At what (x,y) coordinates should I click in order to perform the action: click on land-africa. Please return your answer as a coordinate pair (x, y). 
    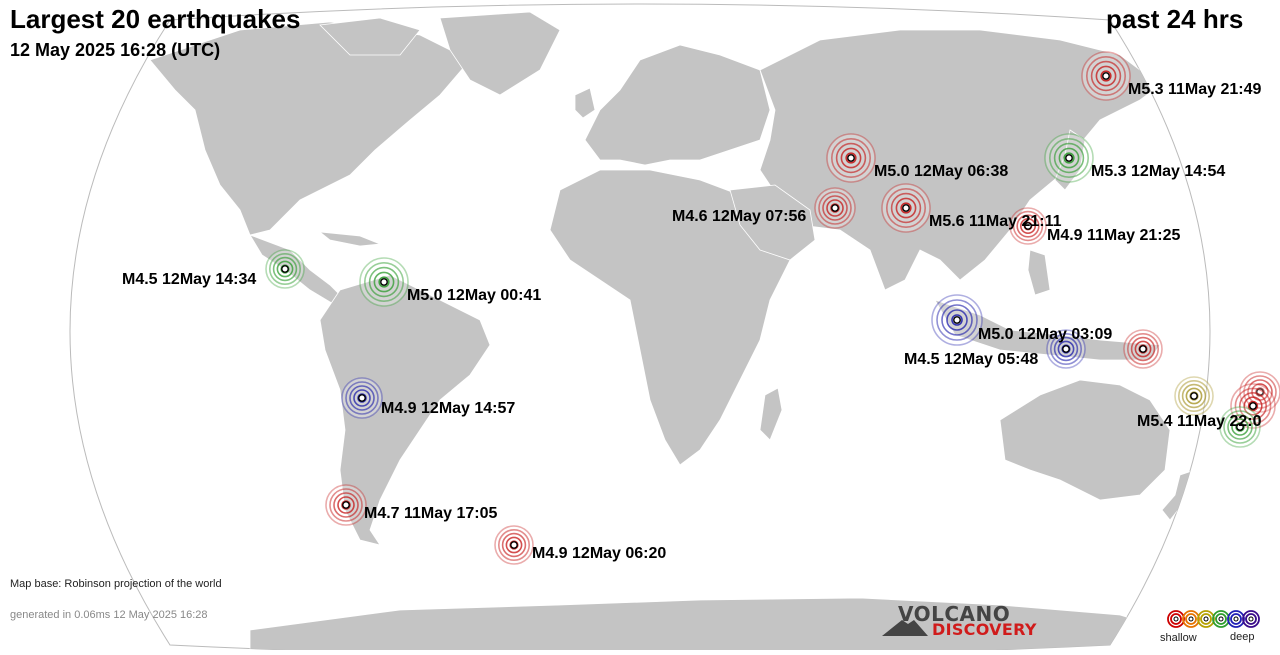
    Looking at the image, I should click on (670, 317).